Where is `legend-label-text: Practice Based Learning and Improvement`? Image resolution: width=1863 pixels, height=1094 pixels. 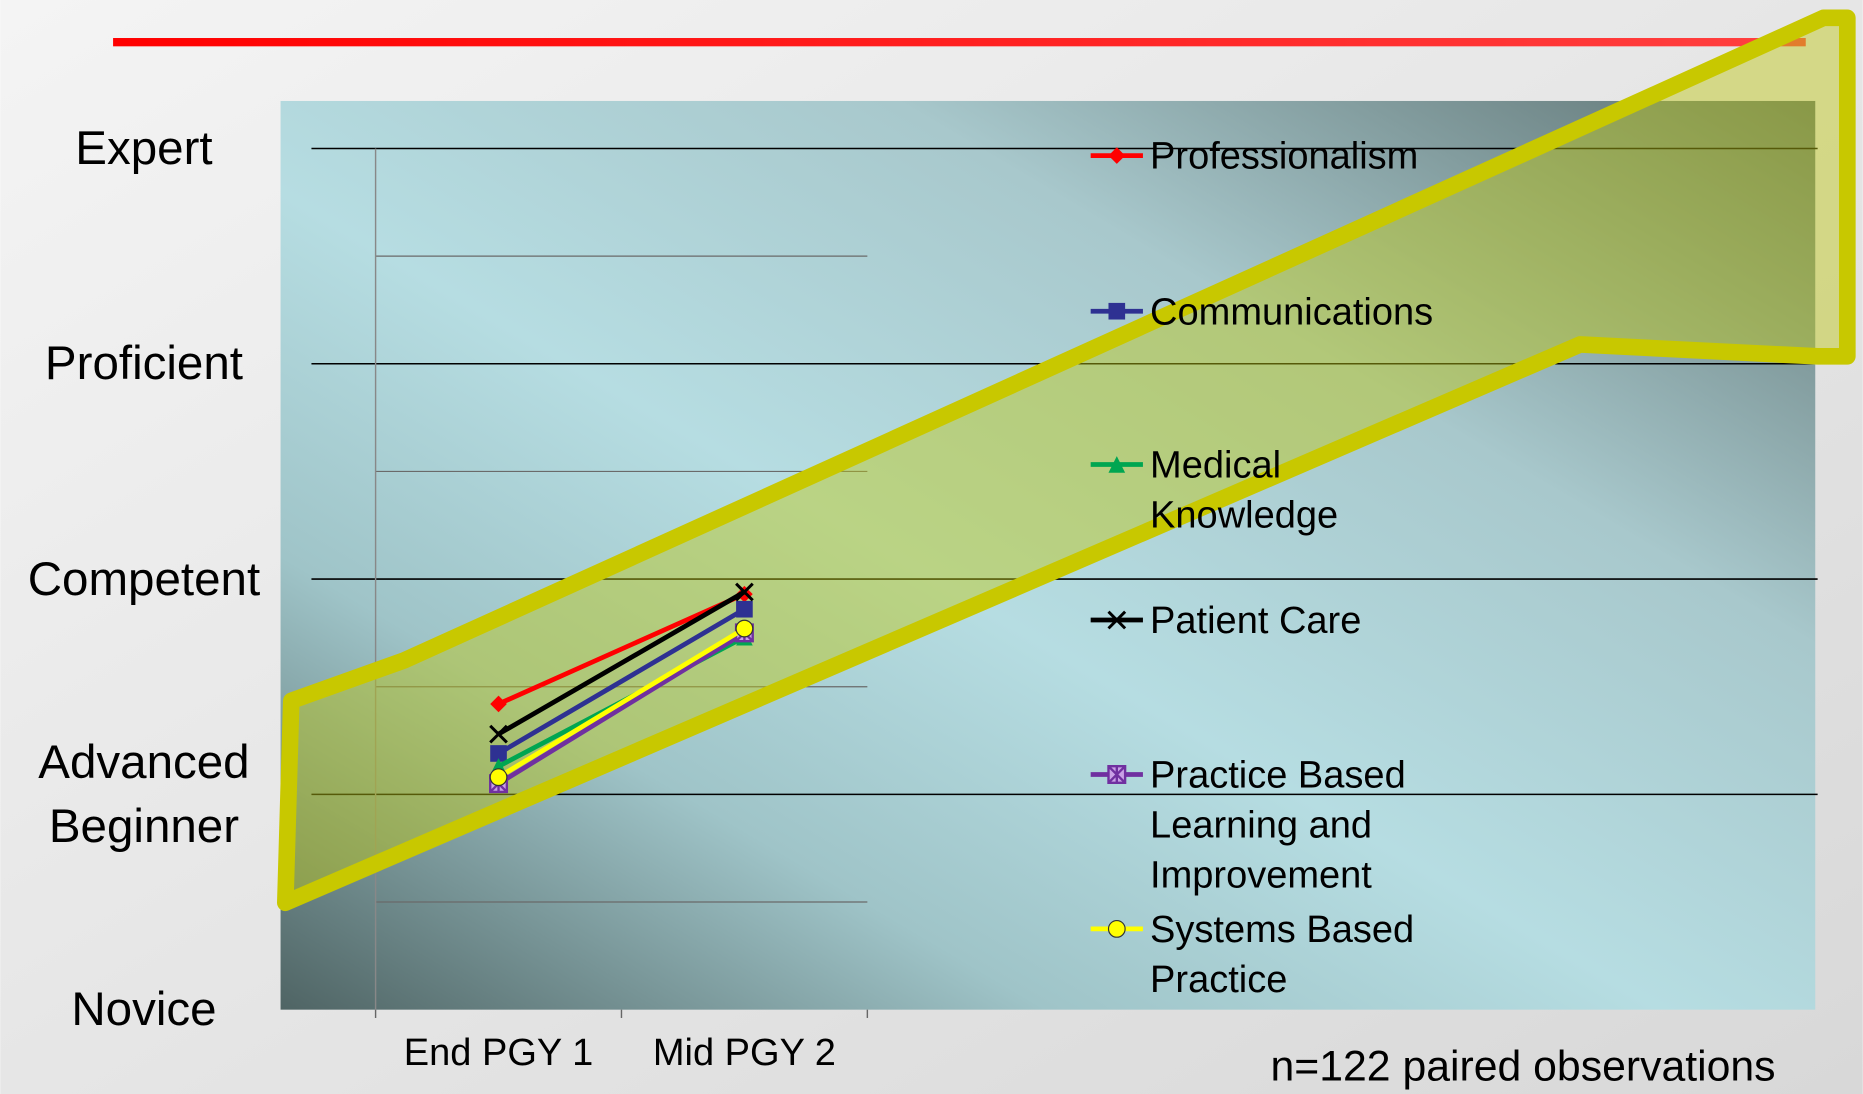
legend-label-text: Practice Based Learning and Improvement is located at coordinates (1278, 824).